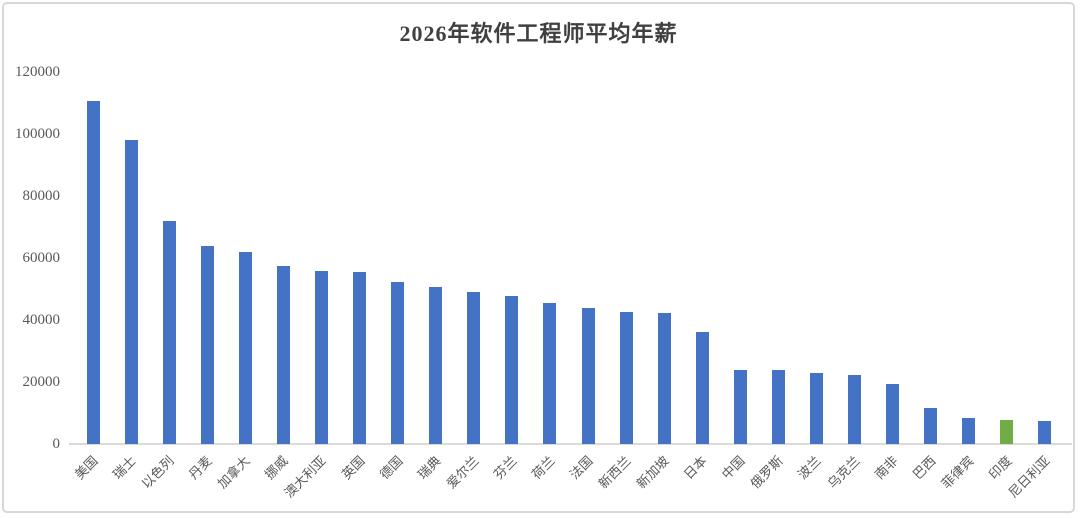 The image size is (1080, 518). Describe the element at coordinates (41, 196) in the screenshot. I see `y-axis-tick-label: 80000` at that location.